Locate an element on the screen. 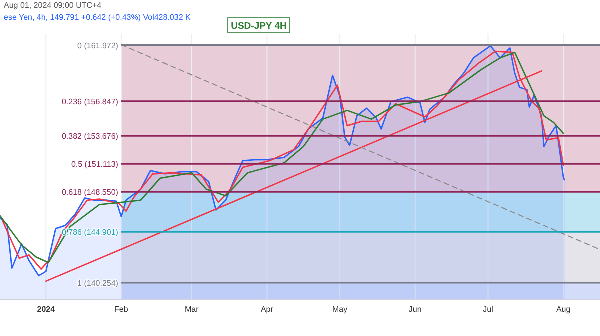 This screenshot has width=600, height=336. chart-title: USD-JPY 4H is located at coordinates (259, 26).